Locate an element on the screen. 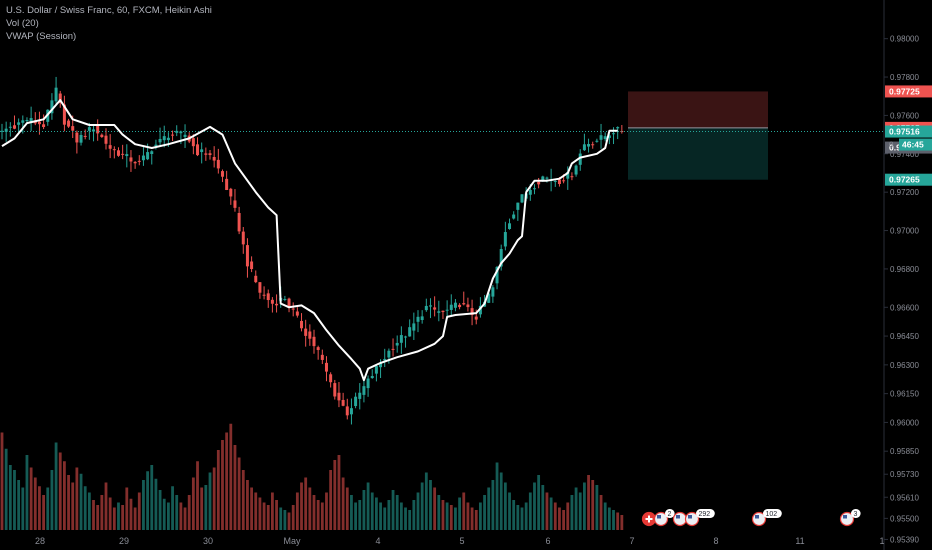  price-tick-label: 0.97600 is located at coordinates (904, 115).